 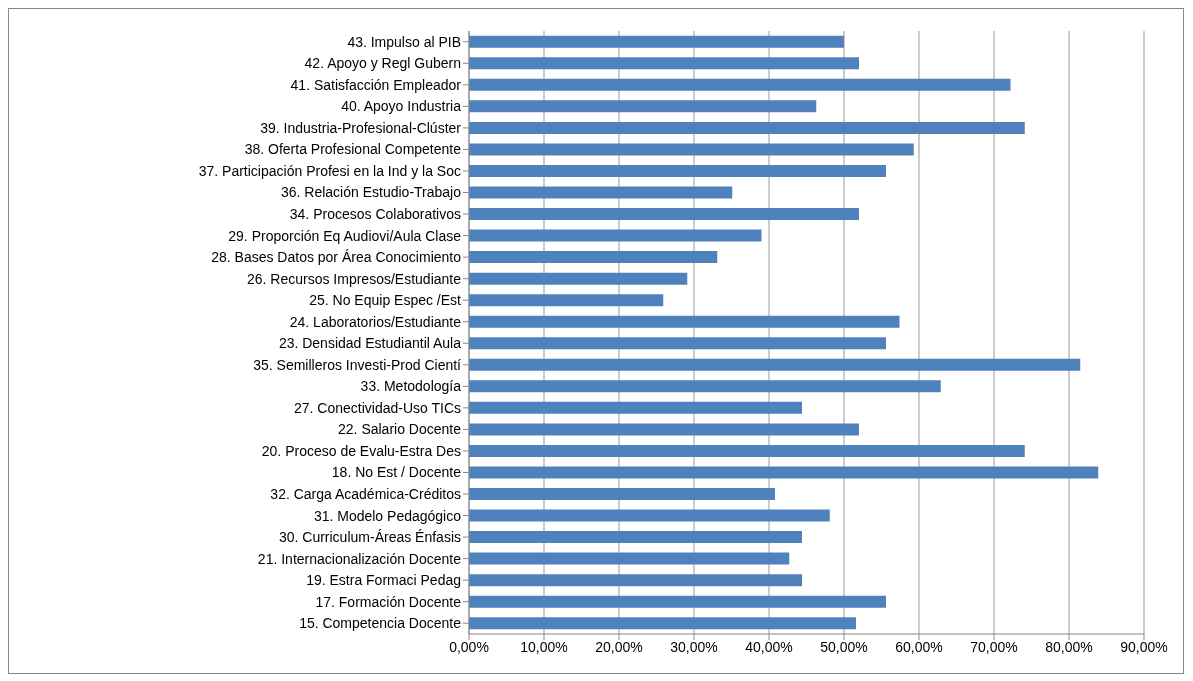 What do you see at coordinates (365, 493) in the screenshot?
I see `y-tick-label: 32. Carga Académica-Créditos` at bounding box center [365, 493].